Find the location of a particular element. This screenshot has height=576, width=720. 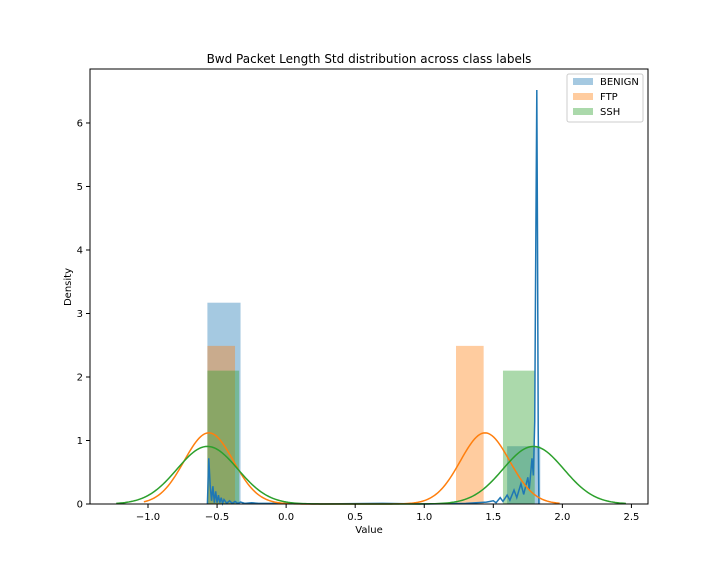

y-tick-label: 4 is located at coordinates (80, 250).